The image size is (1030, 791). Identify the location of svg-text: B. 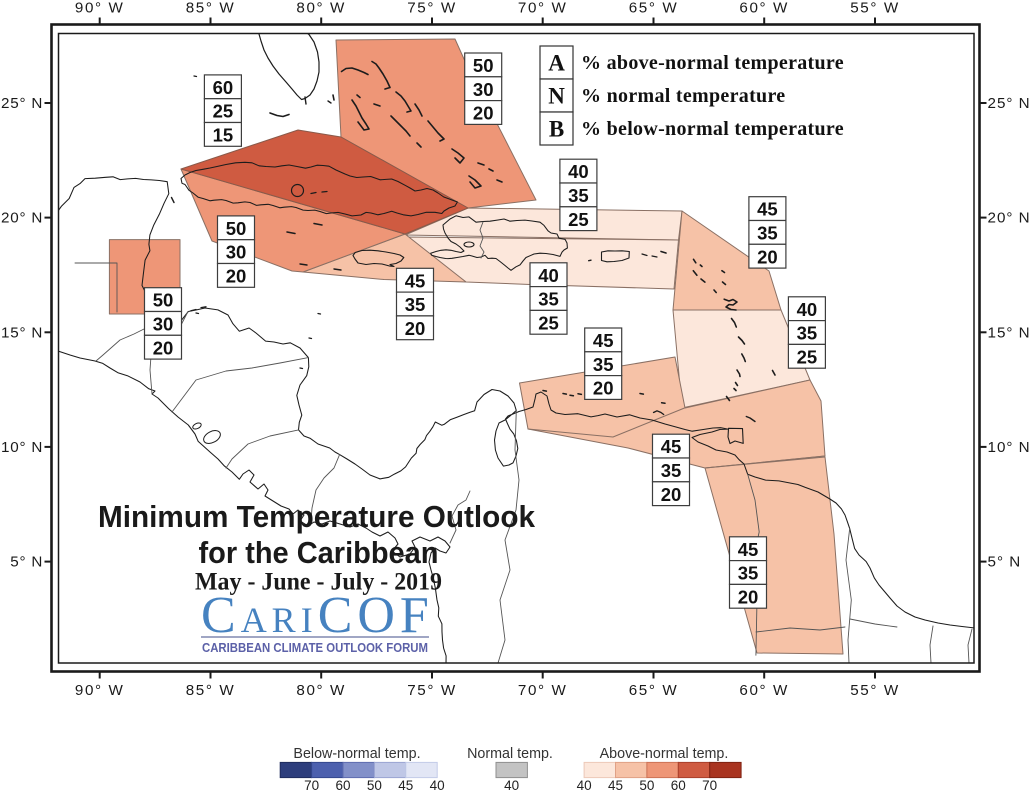
(556, 129).